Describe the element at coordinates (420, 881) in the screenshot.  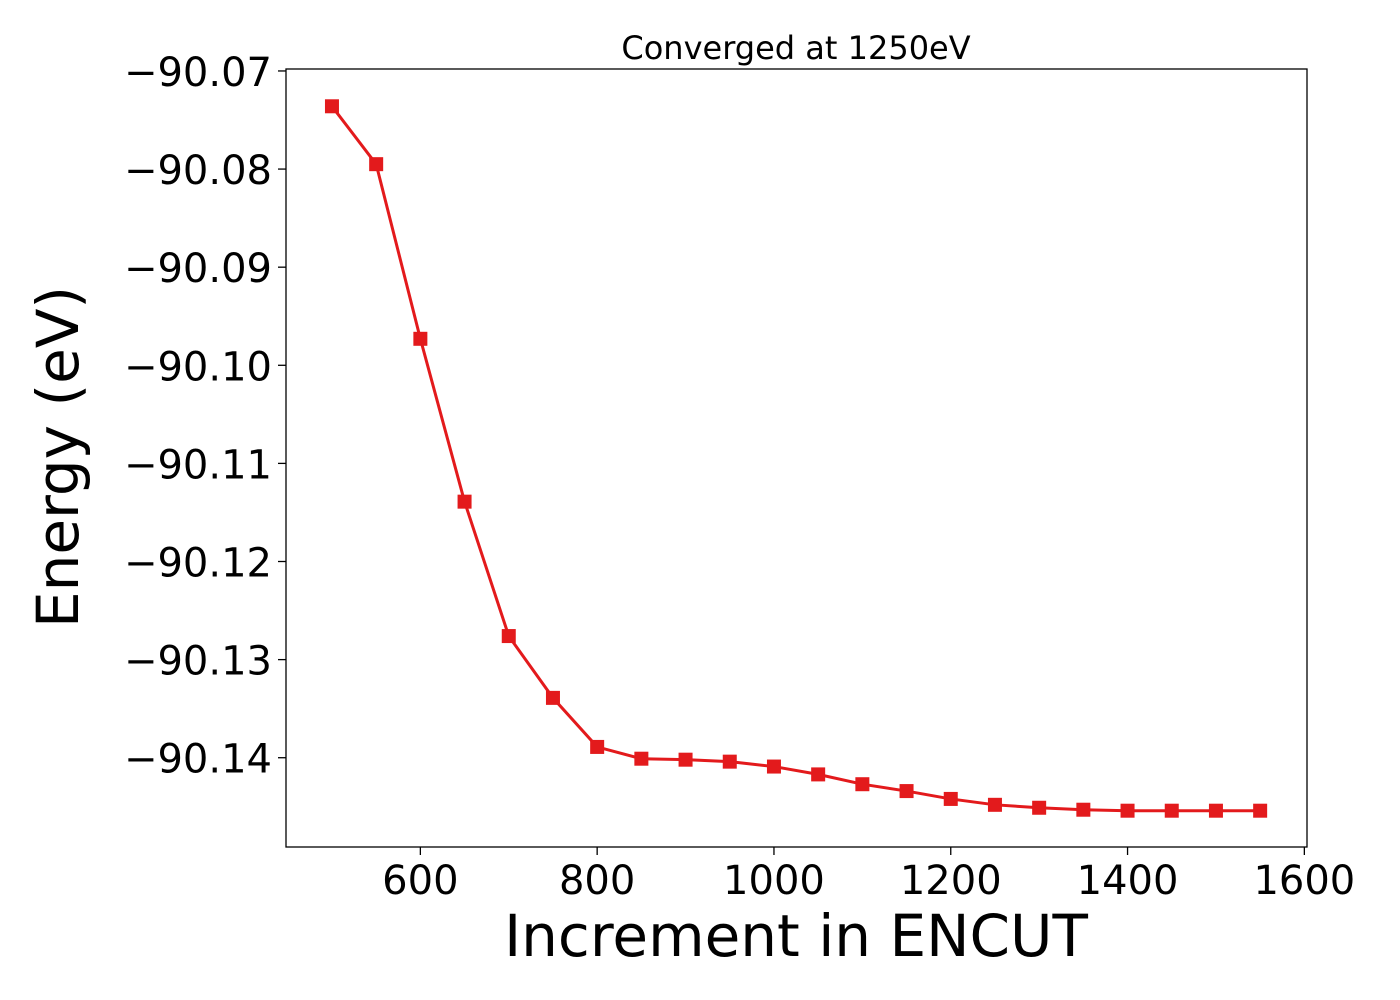
I see `x-tick-label: 600` at that location.